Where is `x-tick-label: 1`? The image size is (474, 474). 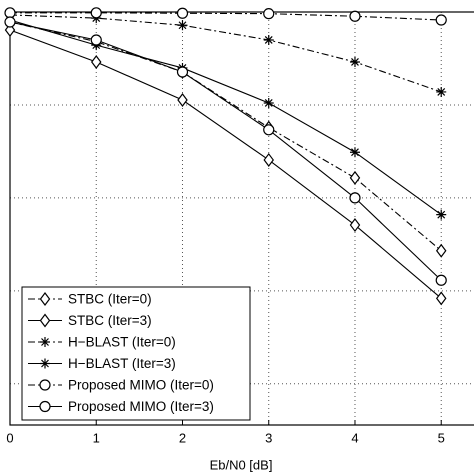
x-tick-label: 1 is located at coordinates (96, 437).